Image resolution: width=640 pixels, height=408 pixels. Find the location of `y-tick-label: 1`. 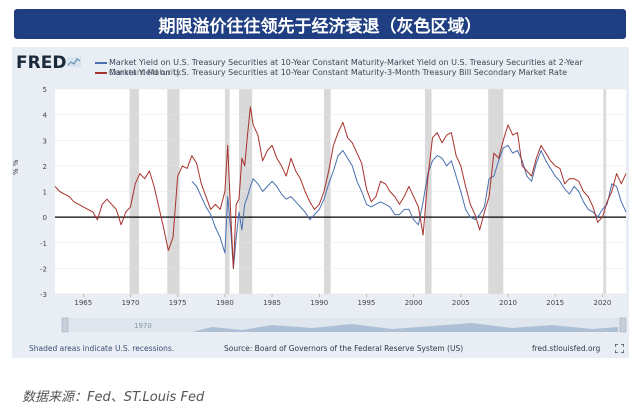

y-tick-label: 1 is located at coordinates (45, 193).